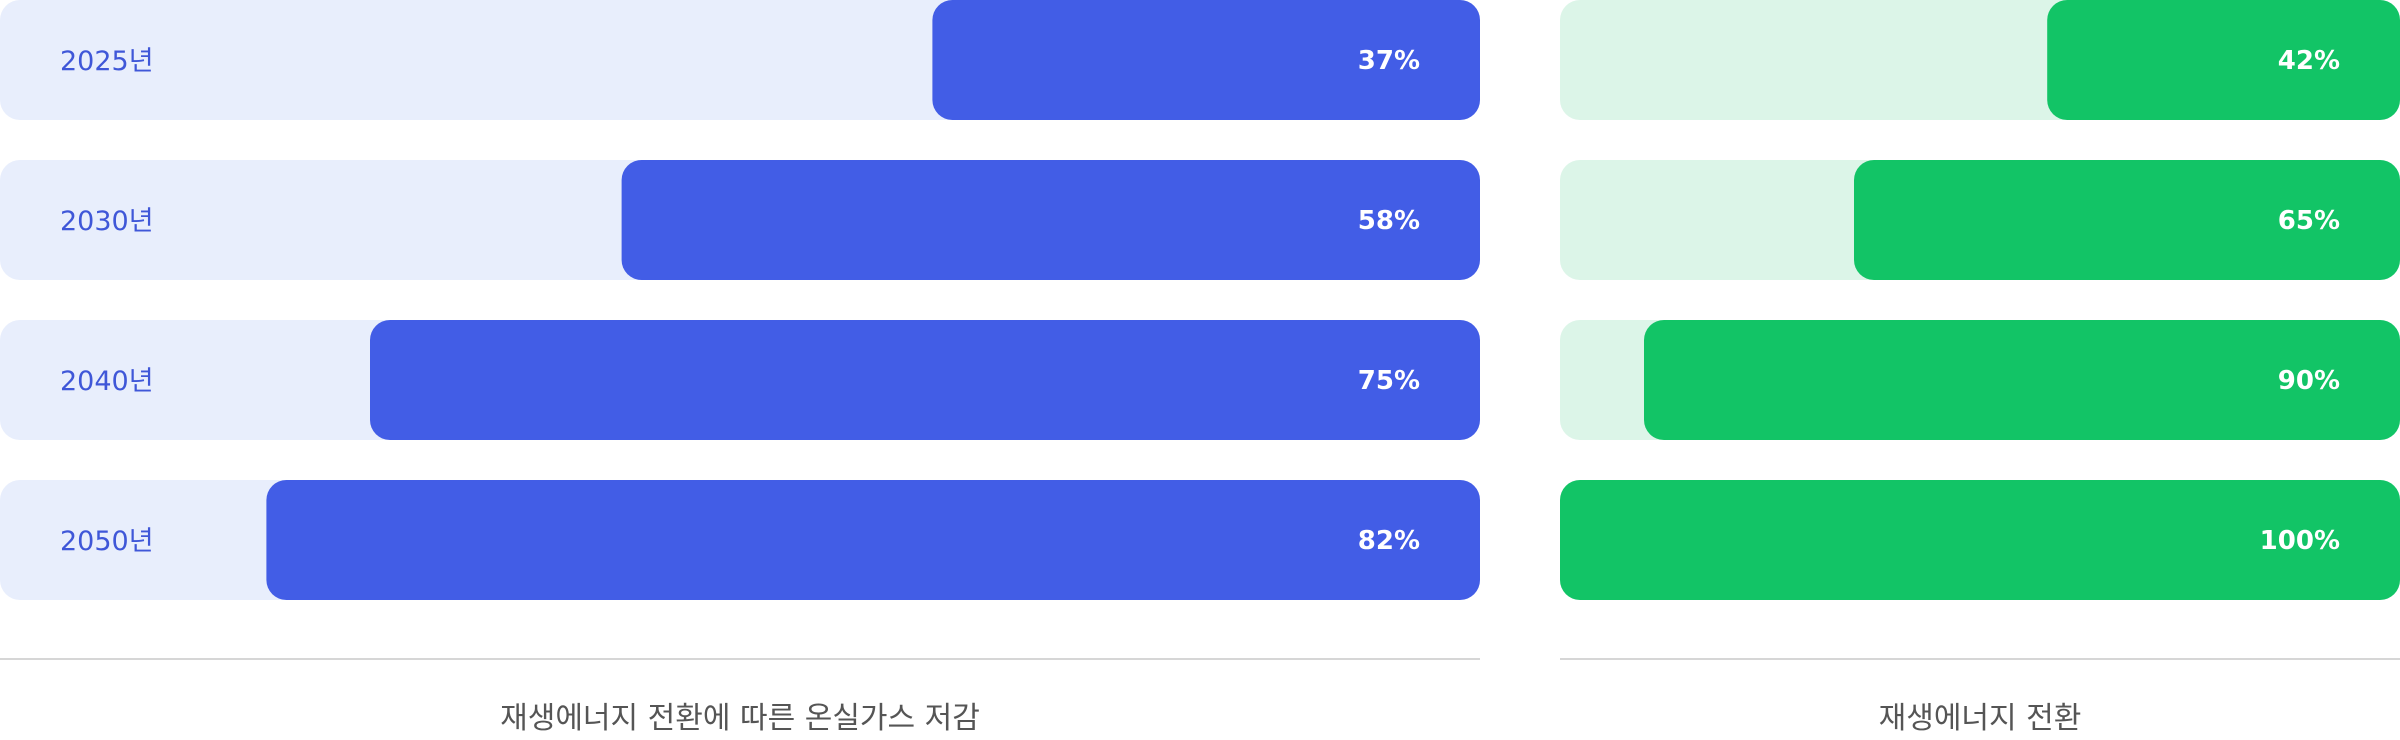  Describe the element at coordinates (107, 381) in the screenshot. I see `category-label: 2040년` at that location.